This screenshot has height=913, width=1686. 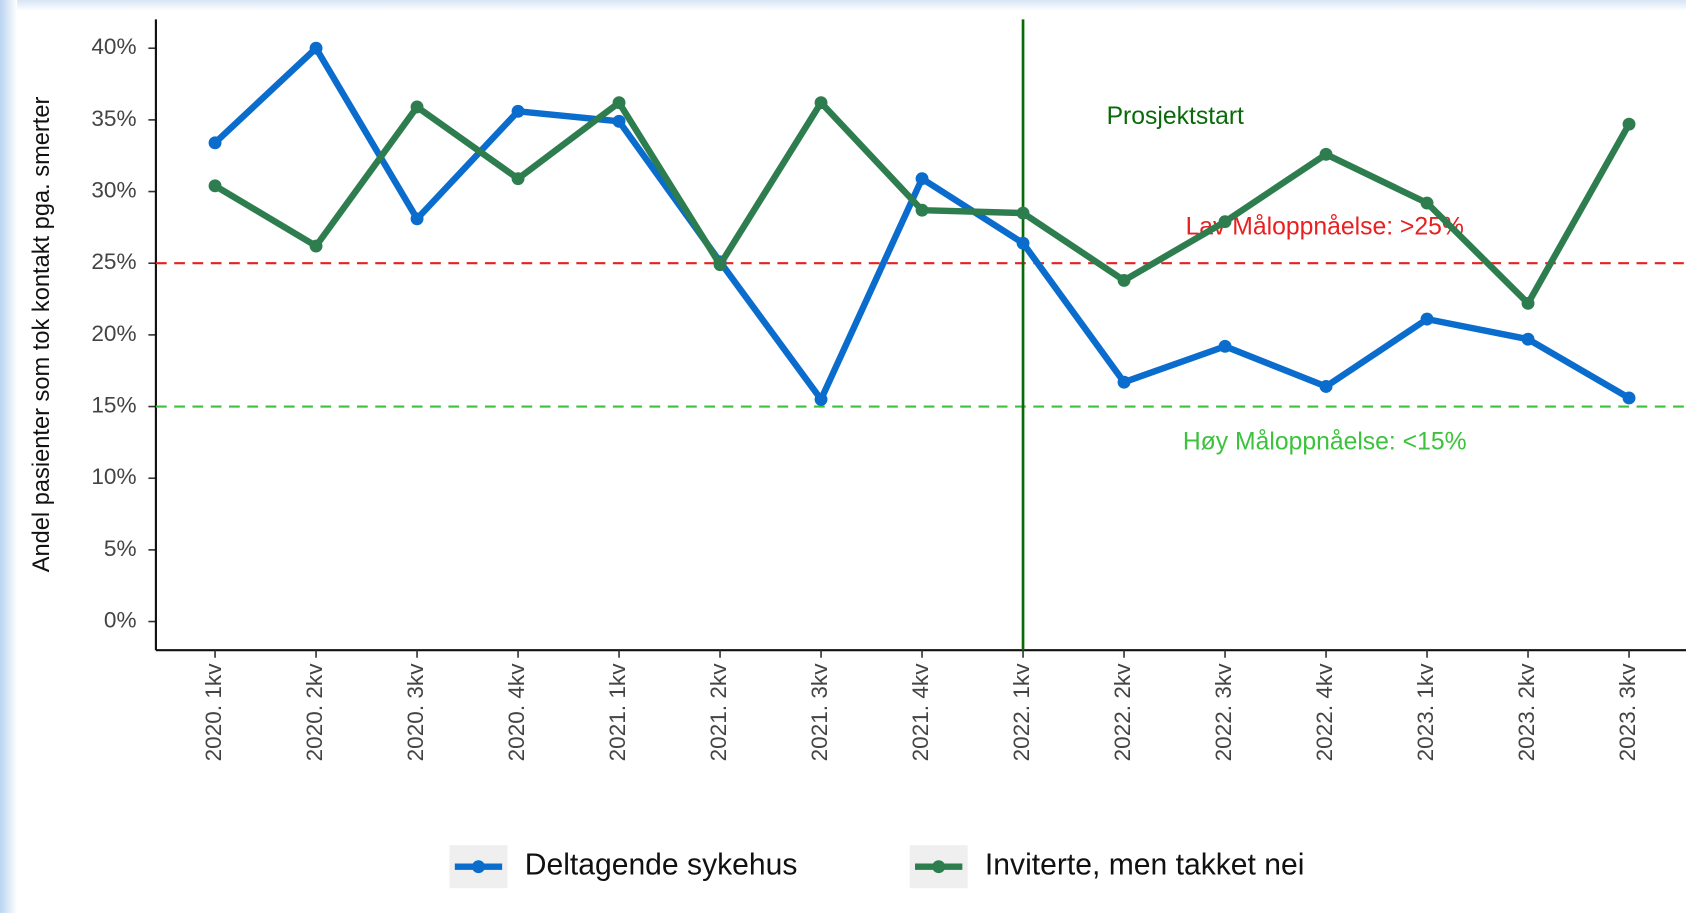 What do you see at coordinates (415, 712) in the screenshot?
I see `x-tick-label: 2020. 3kv` at bounding box center [415, 712].